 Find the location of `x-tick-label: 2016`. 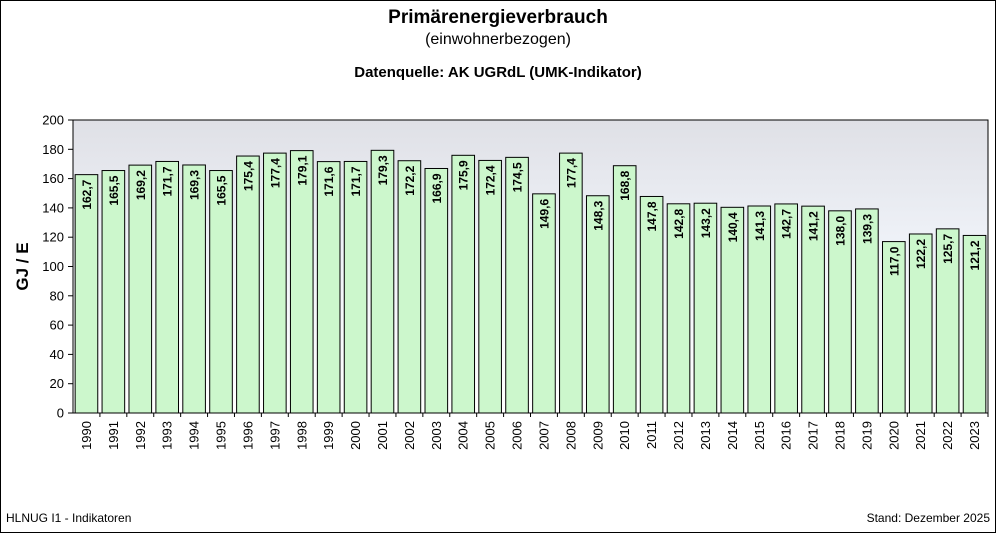

x-tick-label: 2016 is located at coordinates (786, 435).